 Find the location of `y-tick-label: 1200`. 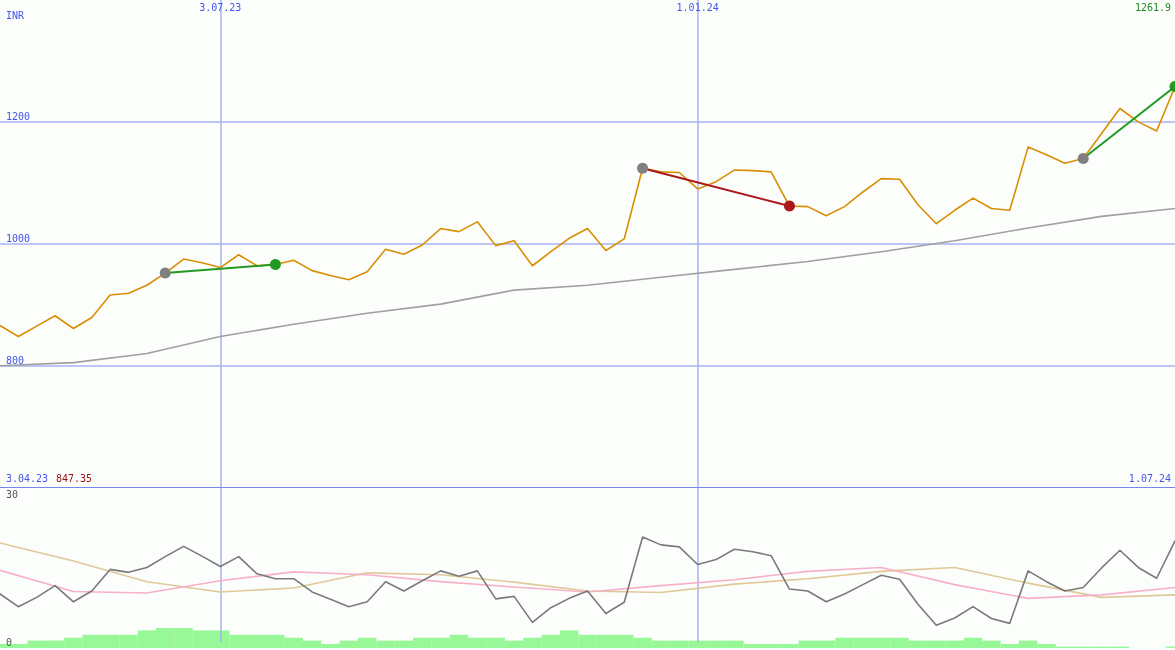

y-tick-label: 1200 is located at coordinates (18, 117).